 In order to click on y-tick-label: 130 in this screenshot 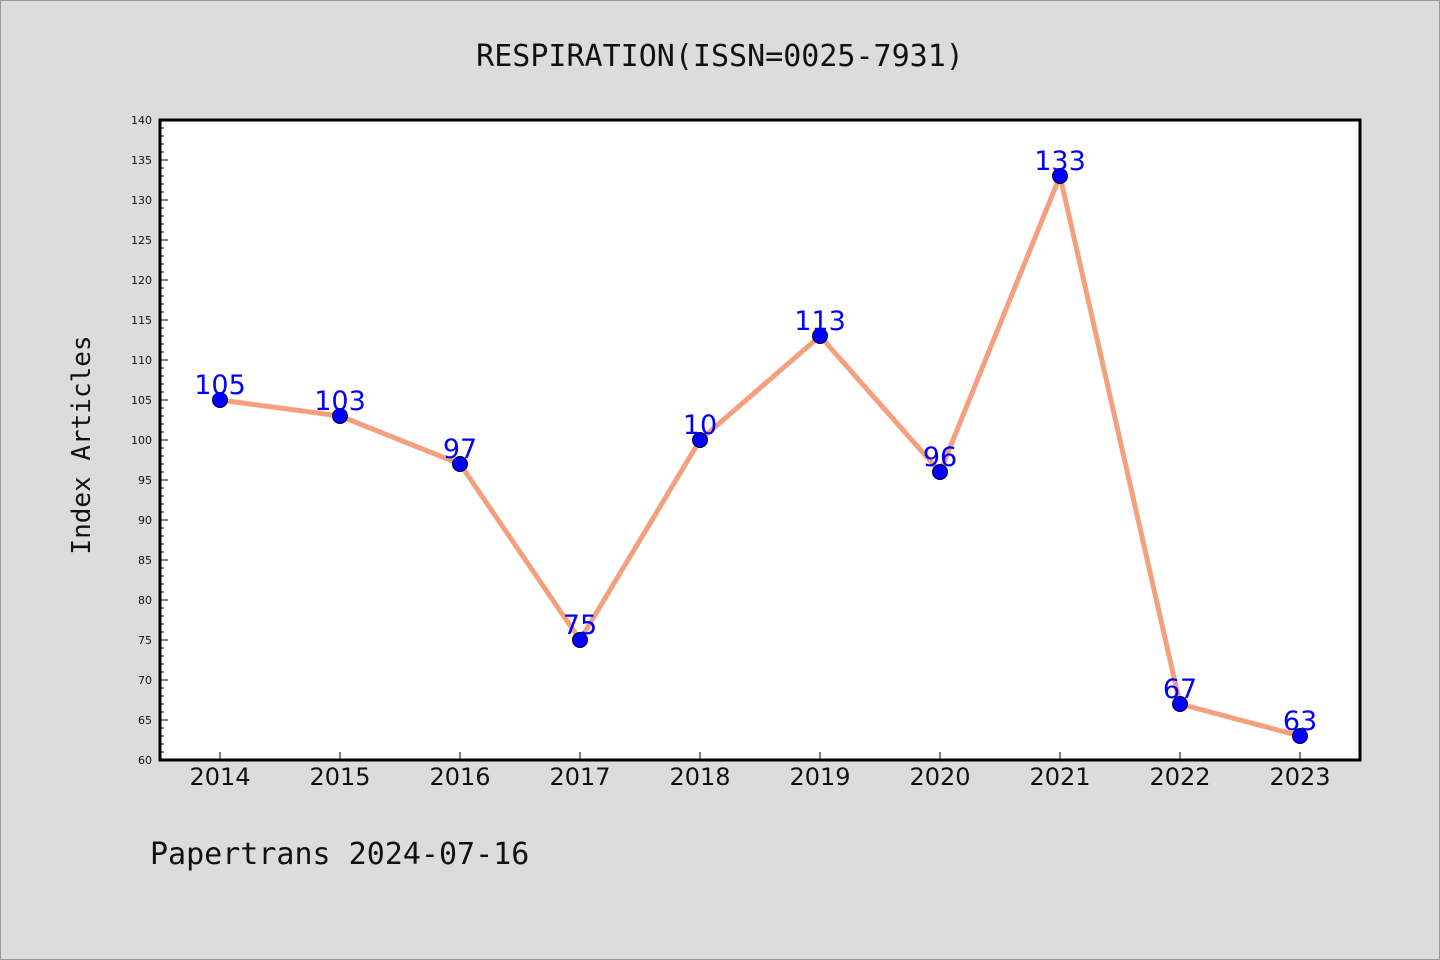, I will do `click(141, 200)`.